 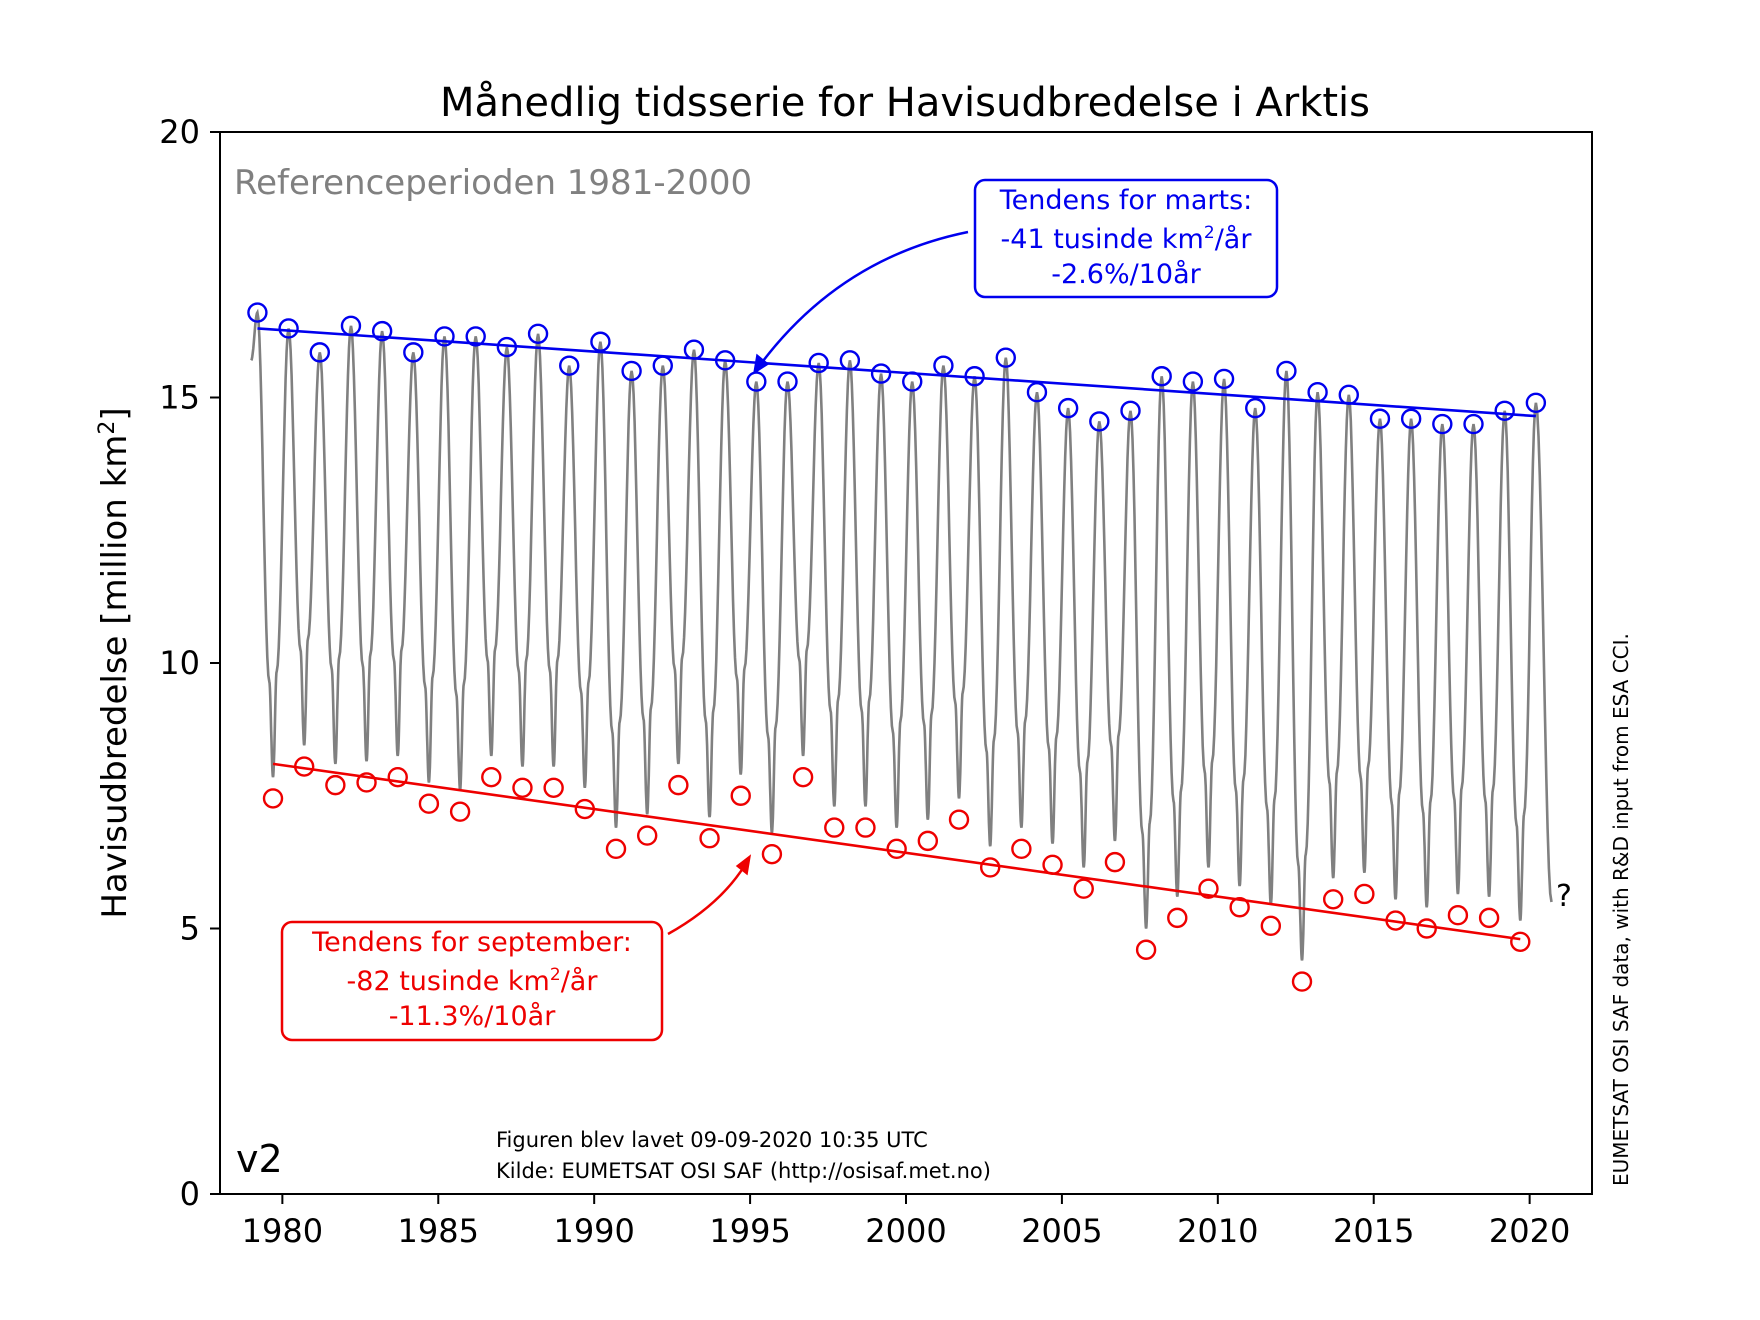 I want to click on y-tick-label: 5, so click(x=190, y=929).